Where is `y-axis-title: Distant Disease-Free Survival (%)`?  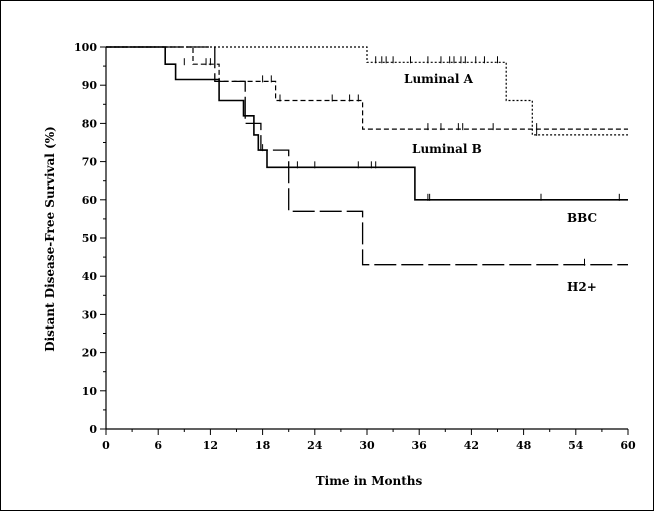
y-axis-title: Distant Disease-Free Survival (%) is located at coordinates (50, 239).